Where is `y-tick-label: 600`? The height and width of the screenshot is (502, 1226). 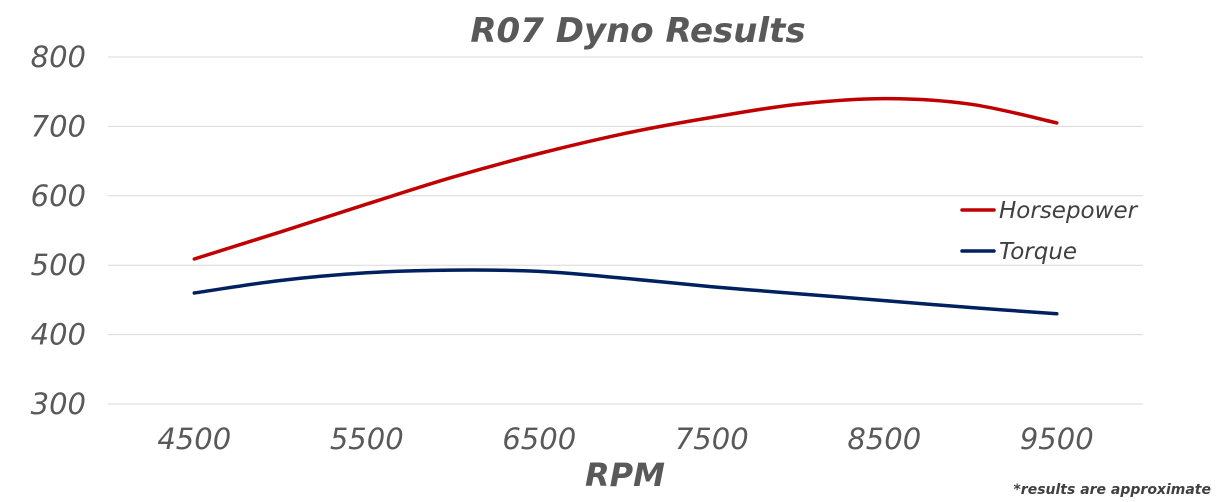
y-tick-label: 600 is located at coordinates (58, 196).